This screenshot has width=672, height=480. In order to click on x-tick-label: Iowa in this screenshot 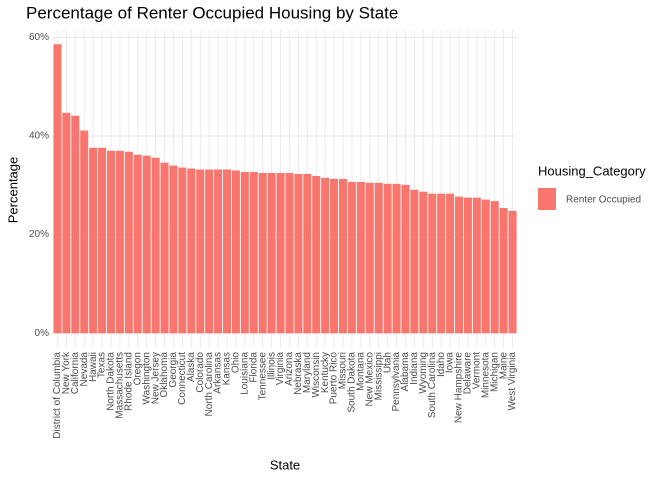, I will do `click(450, 363)`.